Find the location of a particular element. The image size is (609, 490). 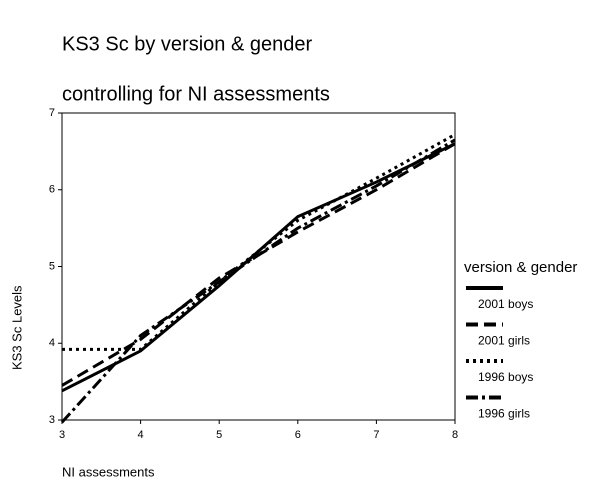

legend-label: 1996 boys is located at coordinates (505, 377).